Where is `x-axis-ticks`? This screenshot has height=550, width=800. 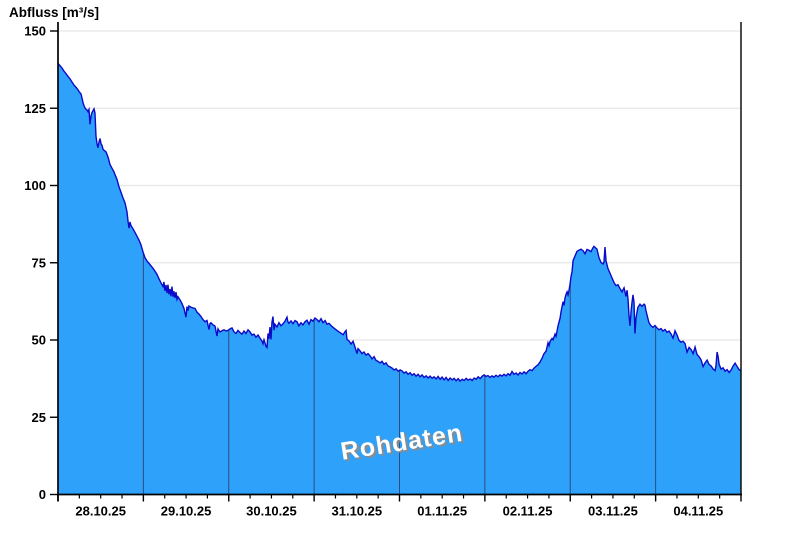
x-axis-ticks is located at coordinates (399, 498).